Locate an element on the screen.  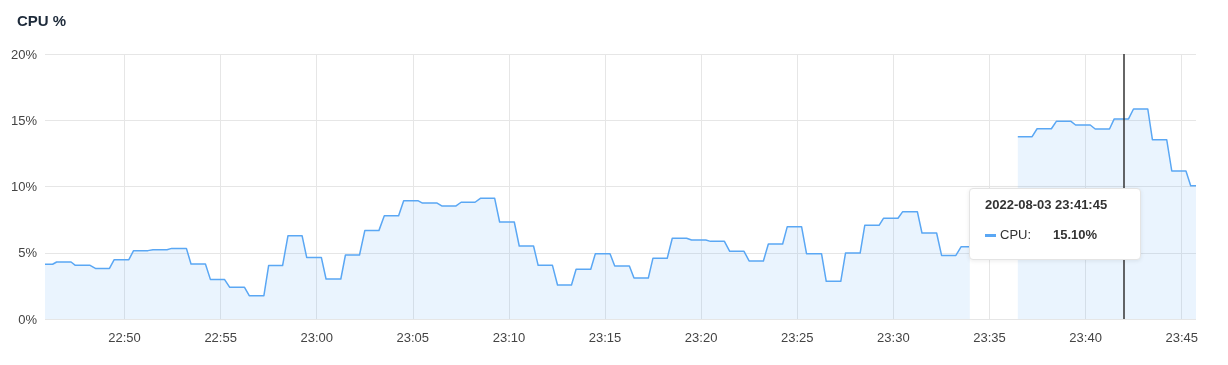
x-tick-label: 23:20 is located at coordinates (701, 337).